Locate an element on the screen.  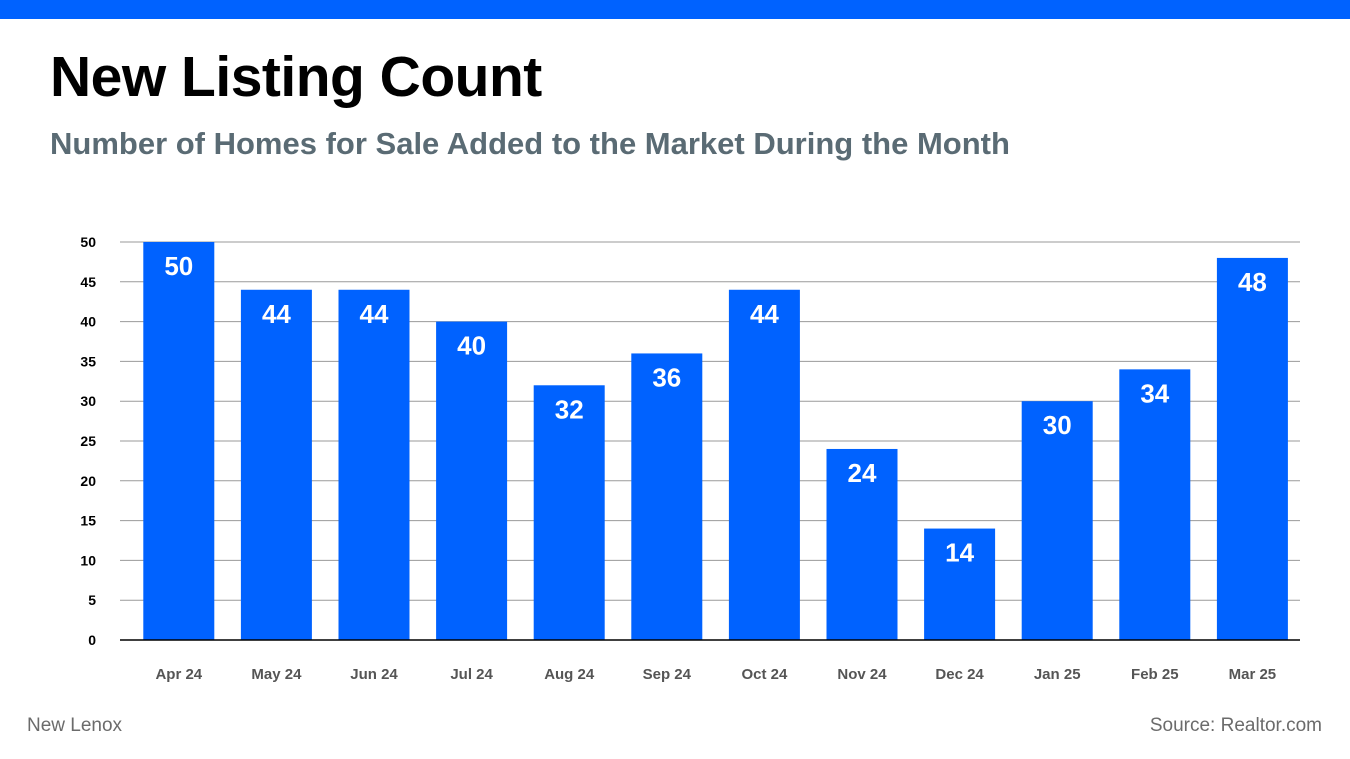
source-label: Source: Realtor.com is located at coordinates (1235, 725).